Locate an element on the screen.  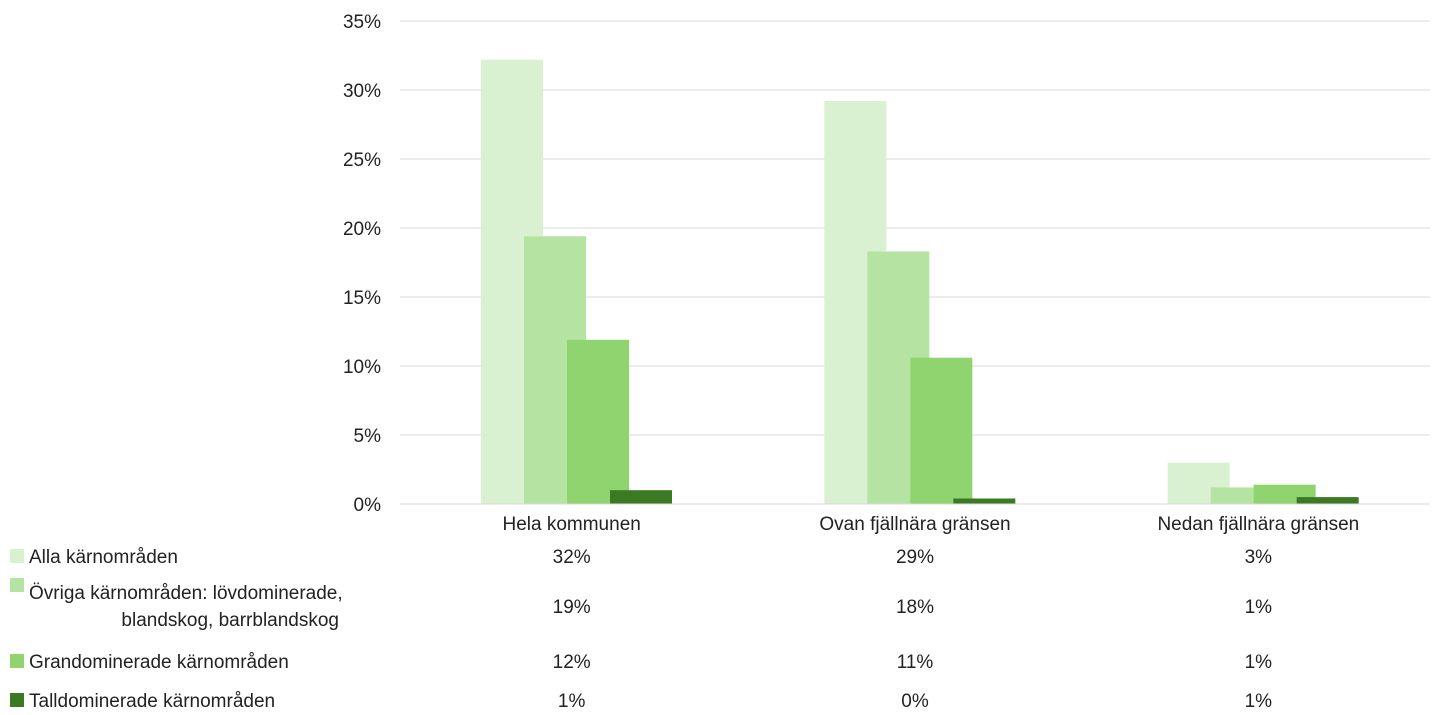
y-tick-label: 25% is located at coordinates (362, 160).